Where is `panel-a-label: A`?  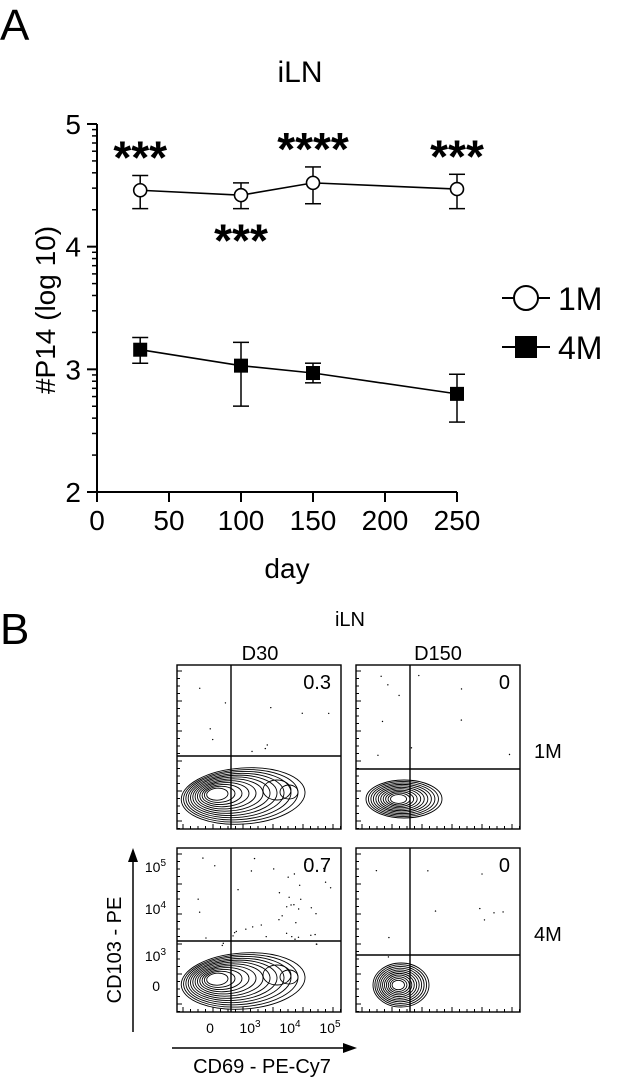 panel-a-label: A is located at coordinates (15, 25).